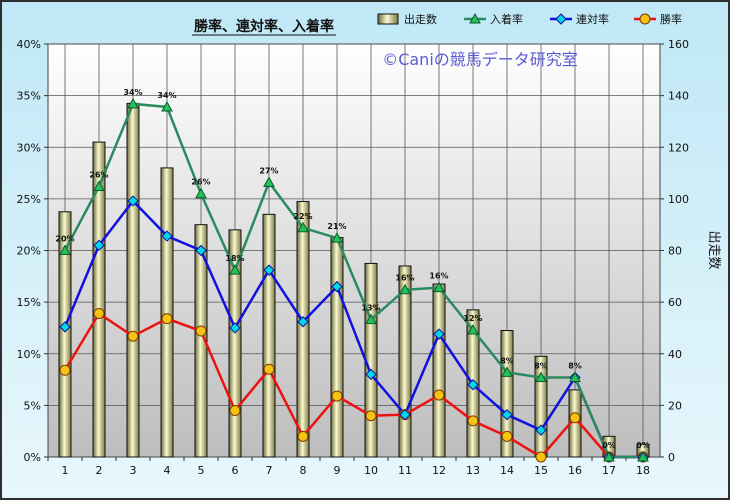  What do you see at coordinates (269, 181) in the screenshot?
I see `marker-入着率-7` at bounding box center [269, 181].